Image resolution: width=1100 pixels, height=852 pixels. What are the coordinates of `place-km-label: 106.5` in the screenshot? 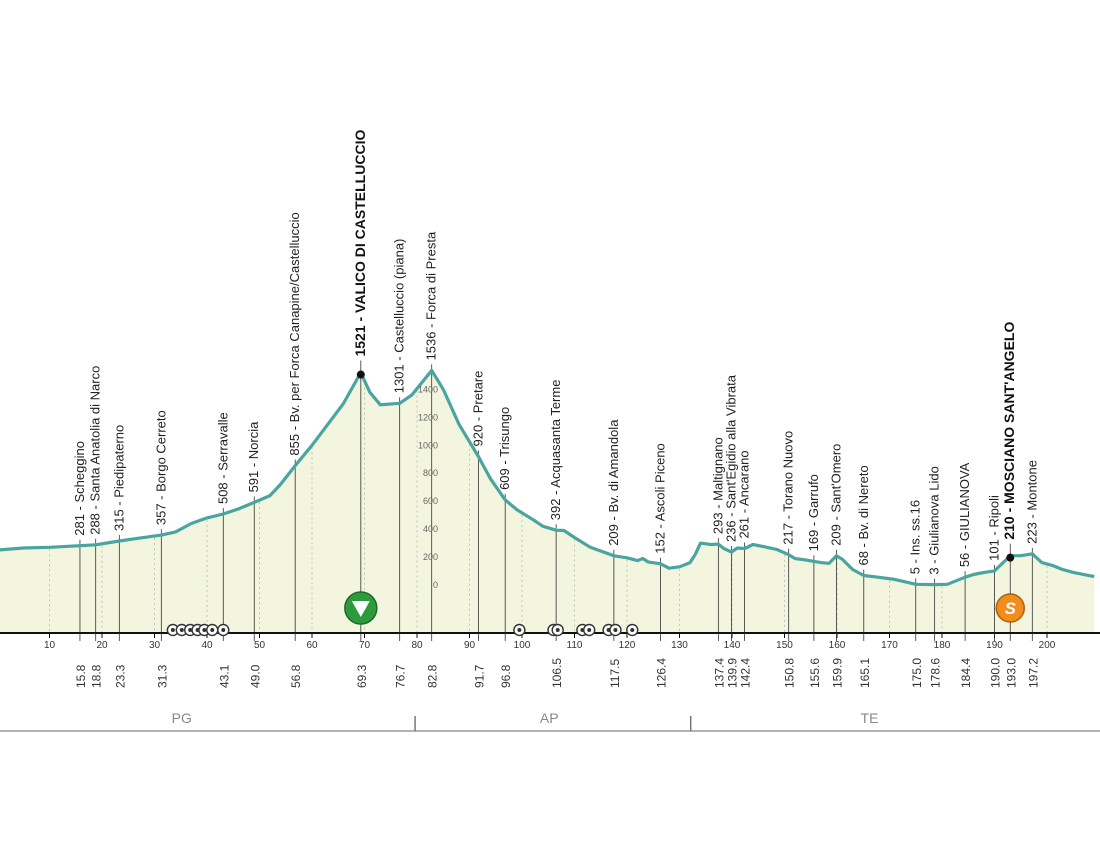 It's located at (557, 673).